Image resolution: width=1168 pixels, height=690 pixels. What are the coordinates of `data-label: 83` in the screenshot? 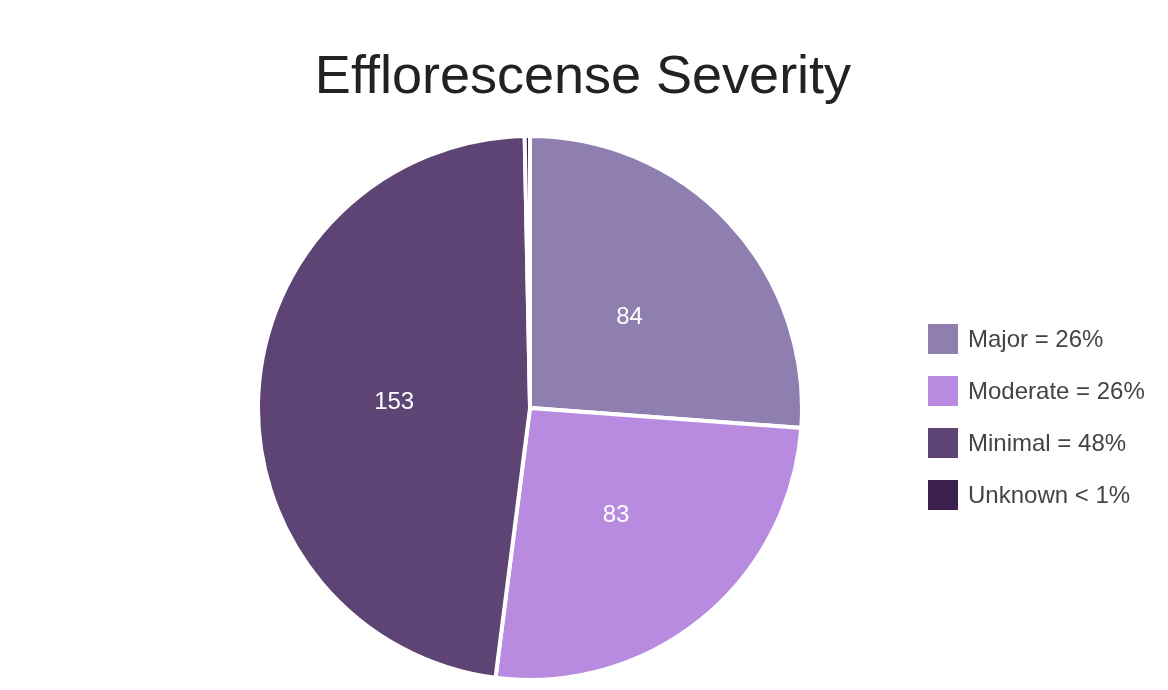 It's located at (616, 513).